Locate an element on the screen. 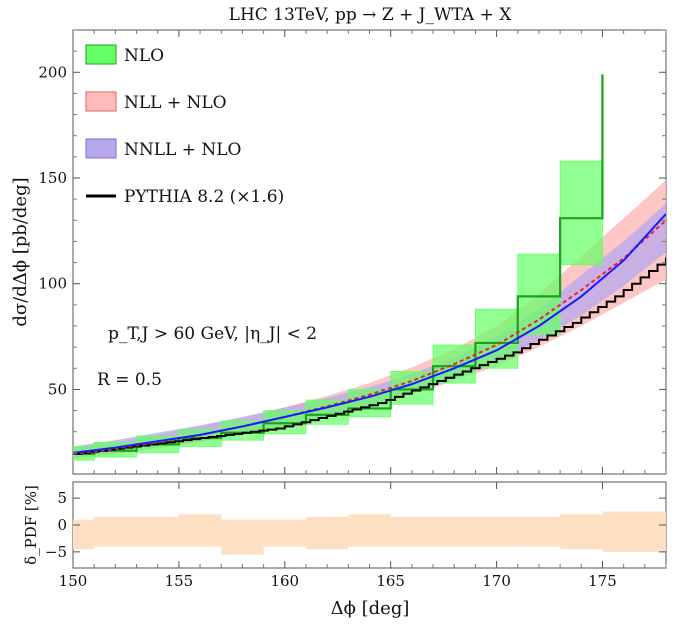 The height and width of the screenshot is (624, 686). x-tick-label: 170 is located at coordinates (496, 581).